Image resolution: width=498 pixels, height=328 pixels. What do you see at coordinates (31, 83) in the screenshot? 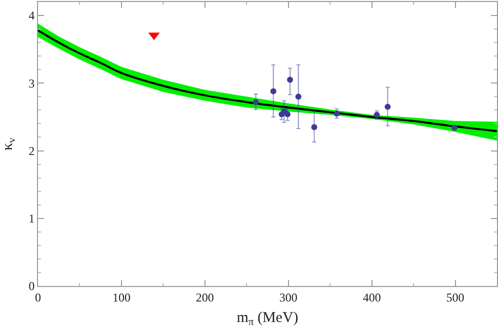
I see `y-tick-label: 3` at bounding box center [31, 83].